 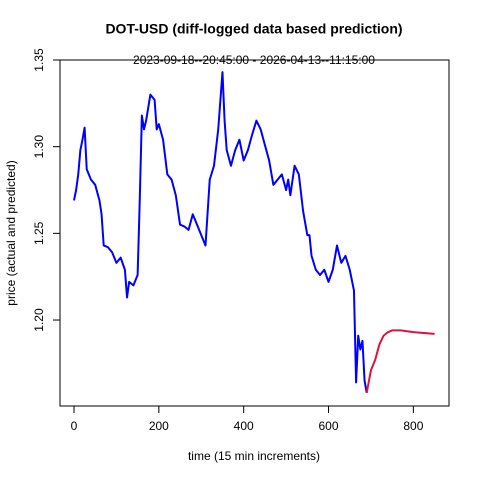 What do you see at coordinates (254, 456) in the screenshot?
I see `x-axis-label: time (15 min increments)` at bounding box center [254, 456].